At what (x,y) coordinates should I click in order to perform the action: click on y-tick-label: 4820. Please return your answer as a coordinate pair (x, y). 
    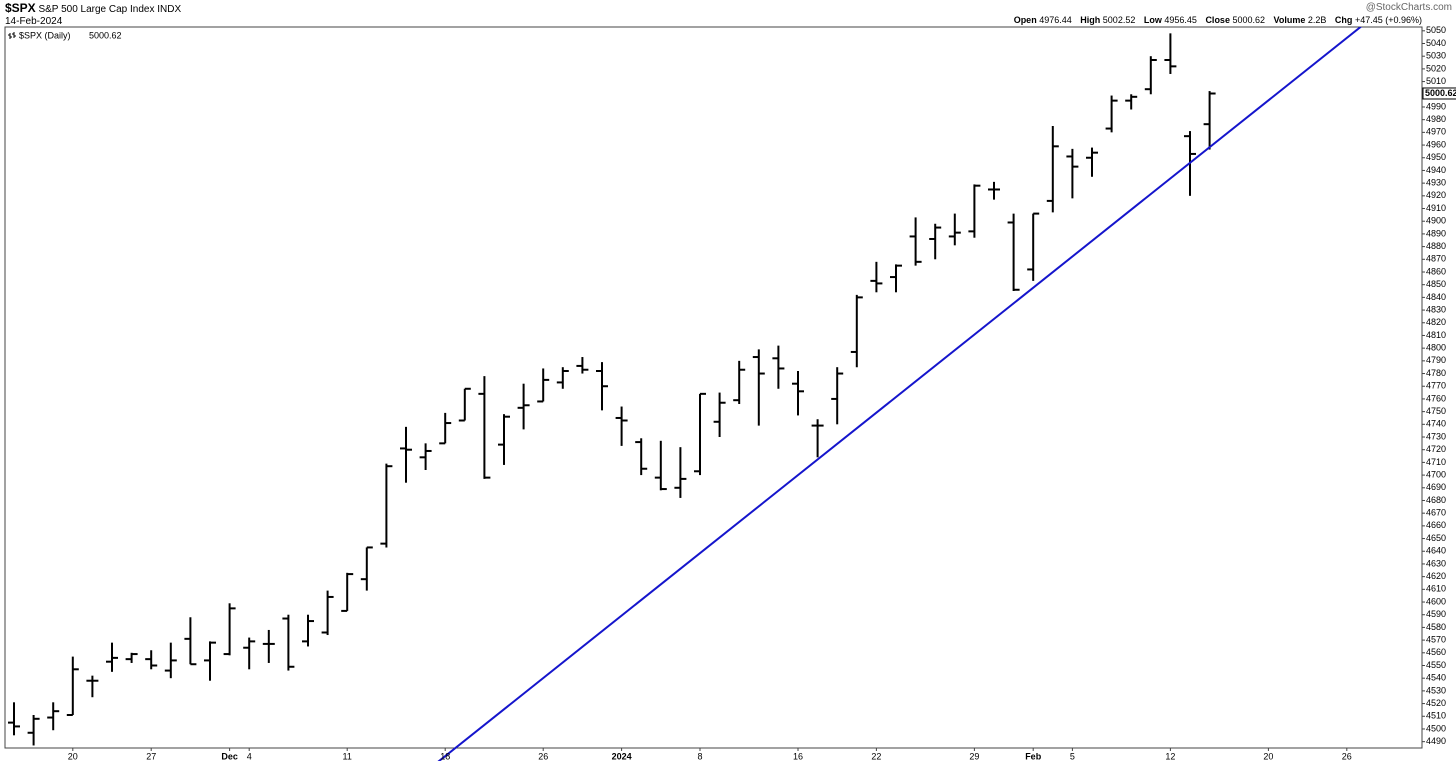
    Looking at the image, I should click on (1436, 322).